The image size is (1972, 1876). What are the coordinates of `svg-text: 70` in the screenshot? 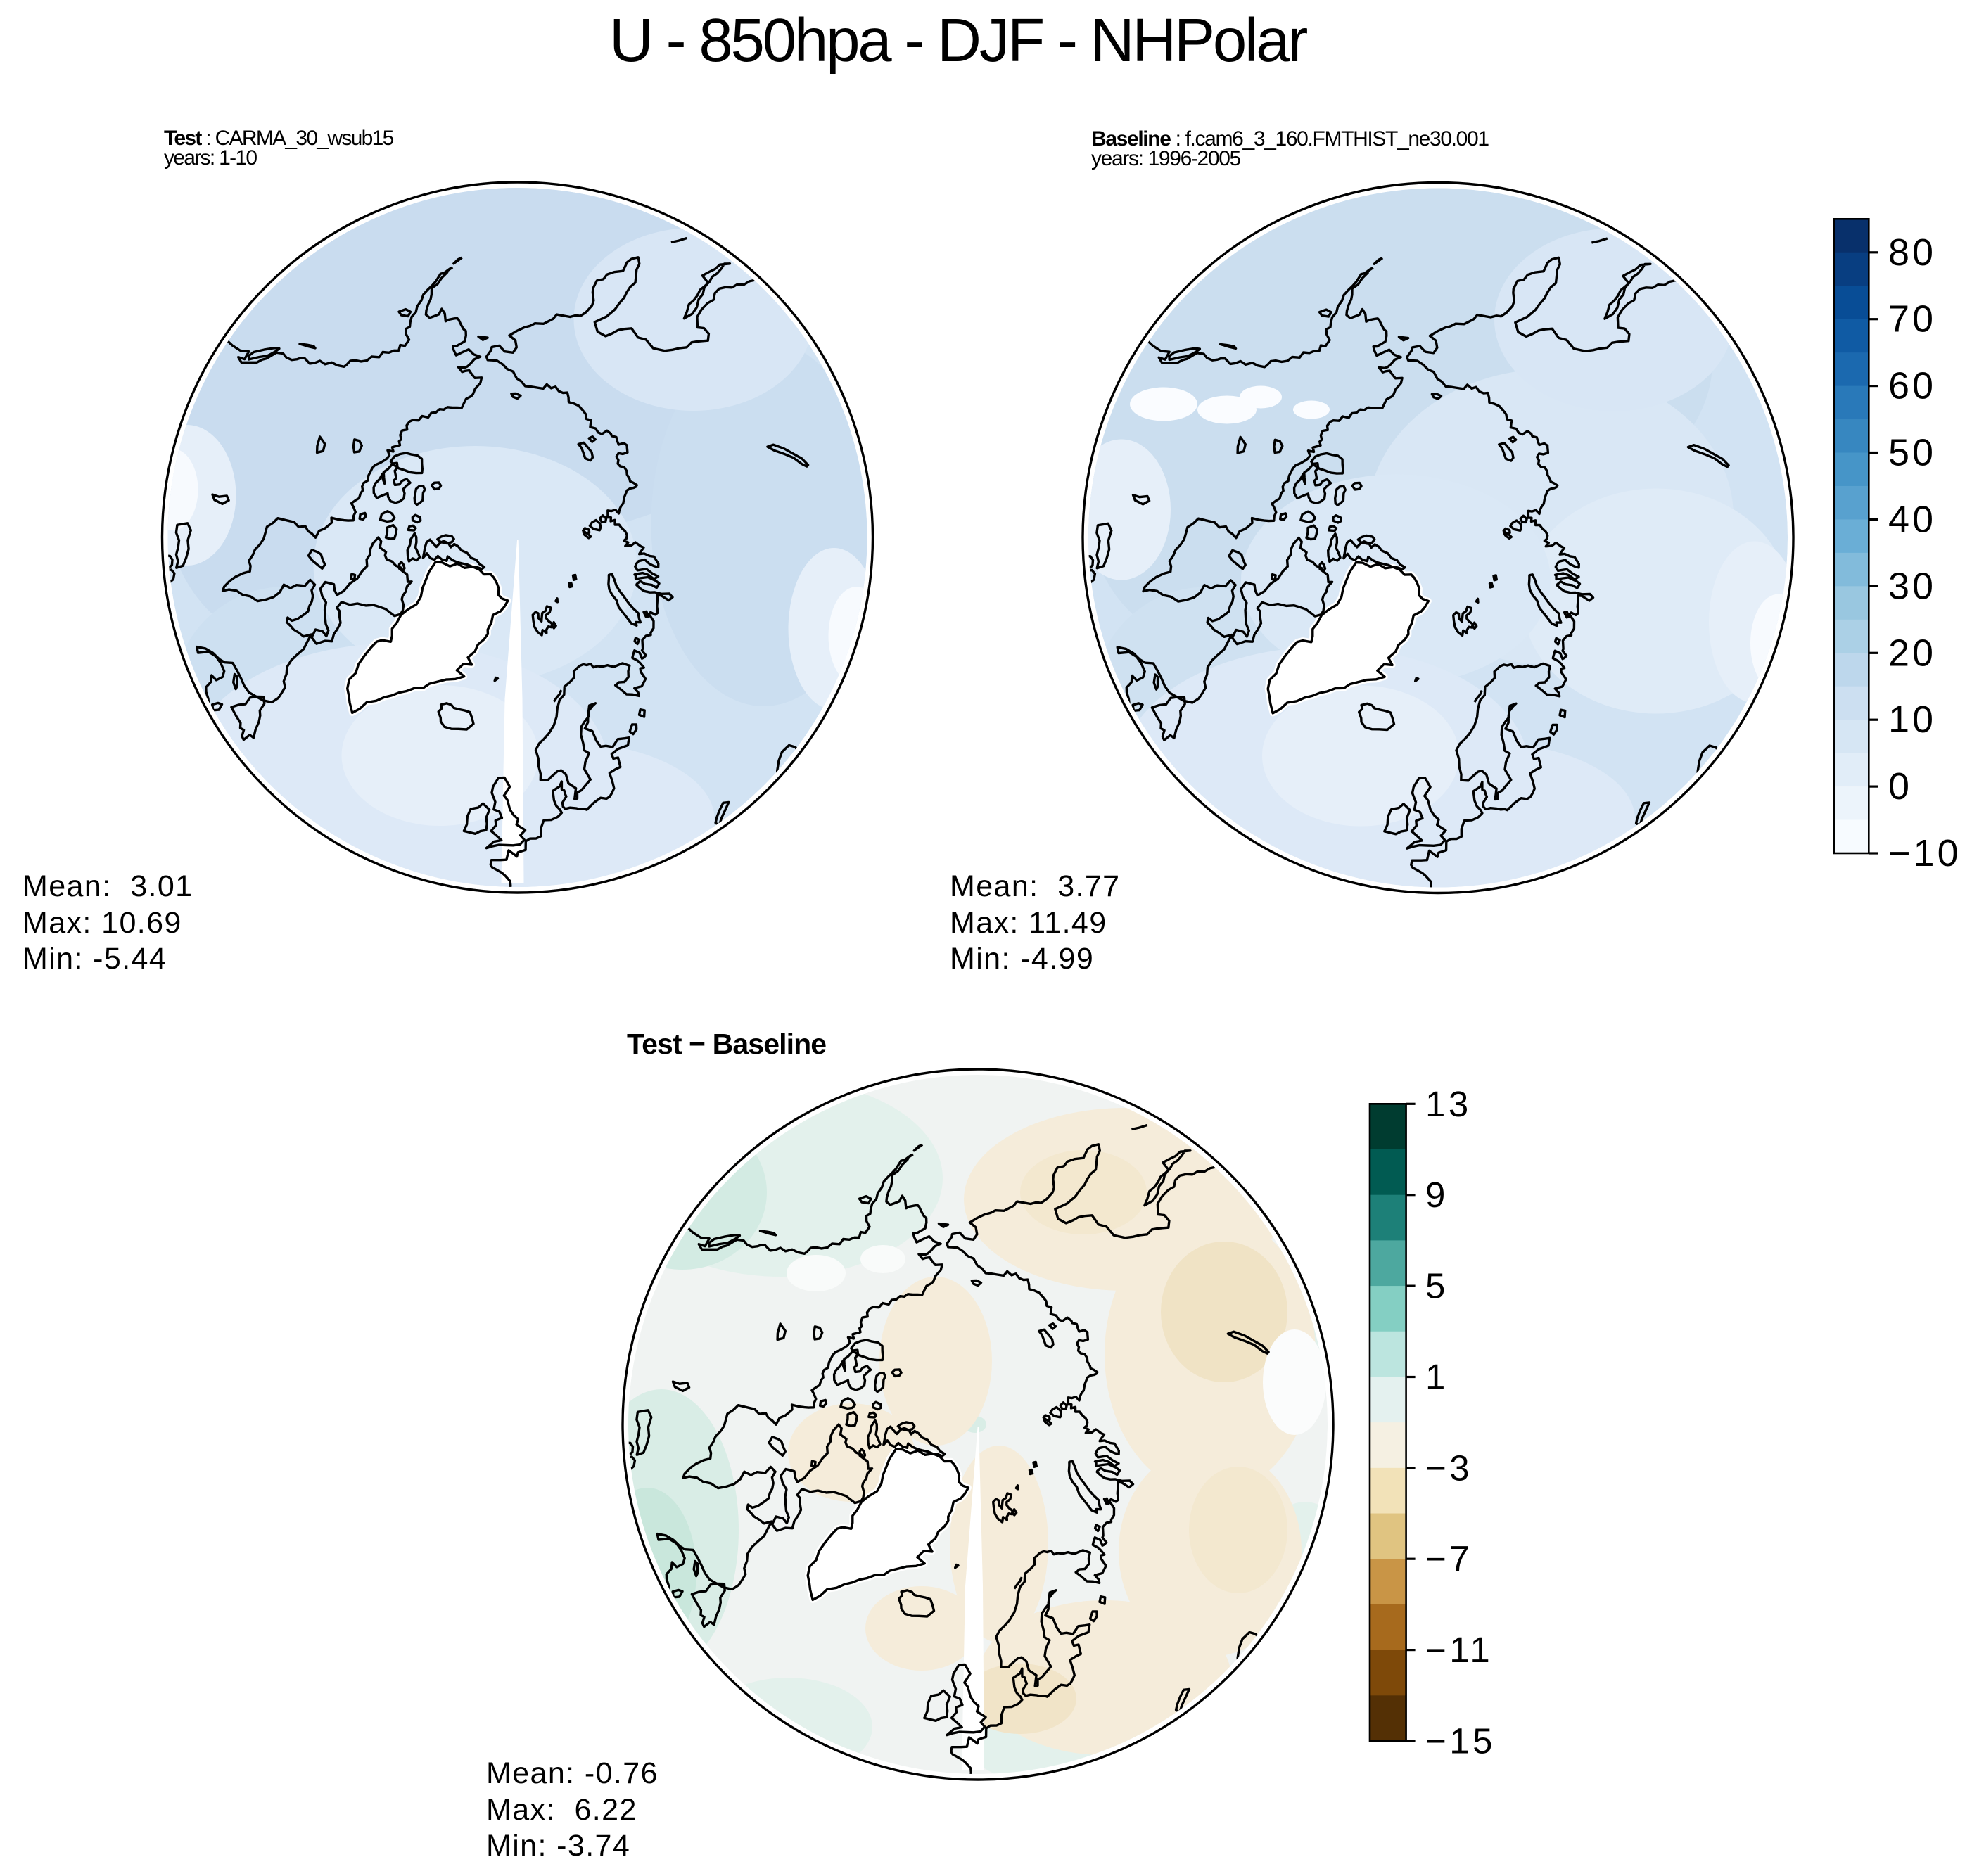 It's located at (1912, 319).